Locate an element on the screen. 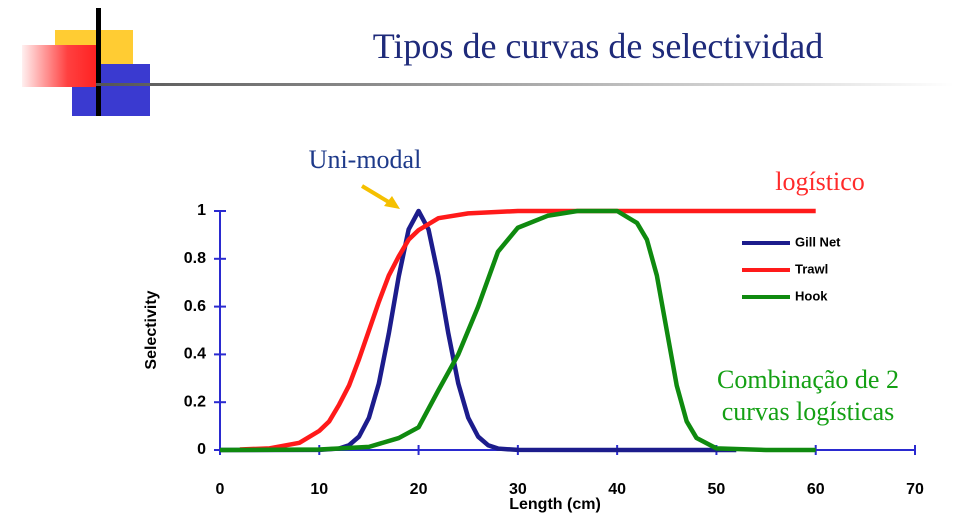  x-tick-label: 60 is located at coordinates (816, 489).